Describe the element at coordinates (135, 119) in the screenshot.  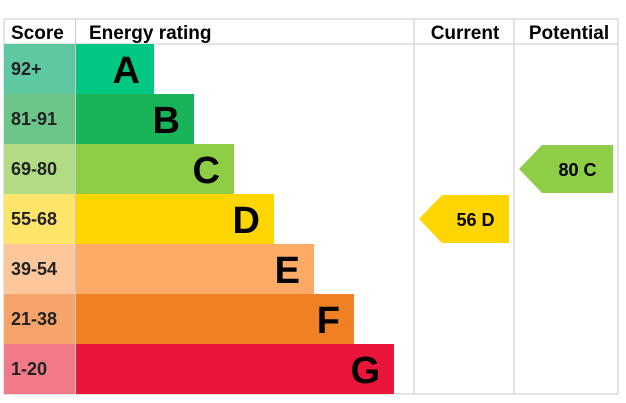
I see `rating-bar-b` at that location.